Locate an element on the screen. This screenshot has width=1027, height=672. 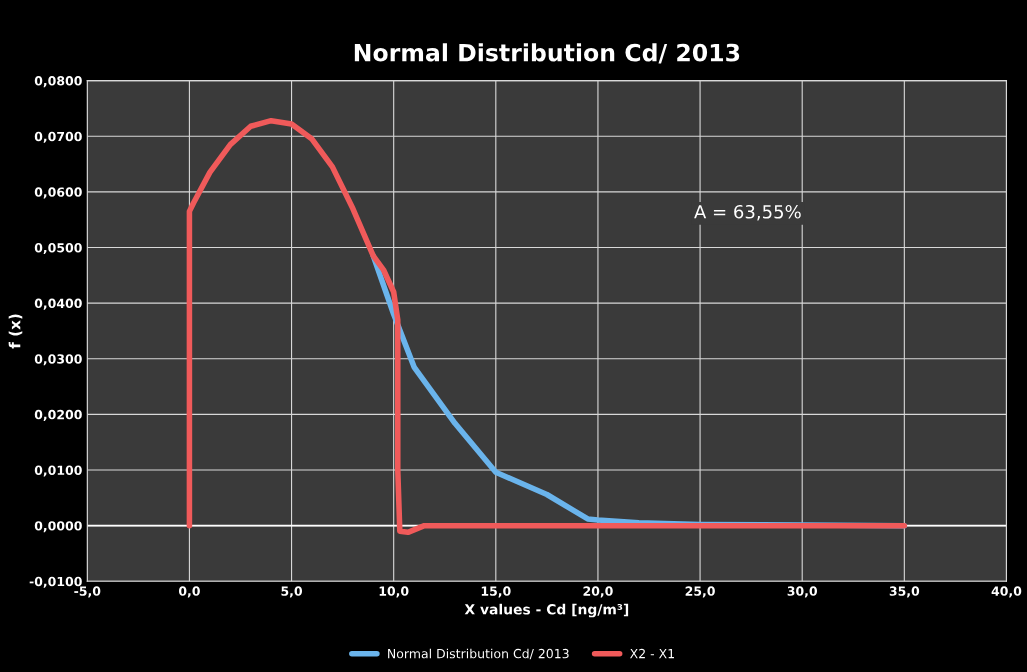
y-tick-label: 0,0800 is located at coordinates (58, 82).